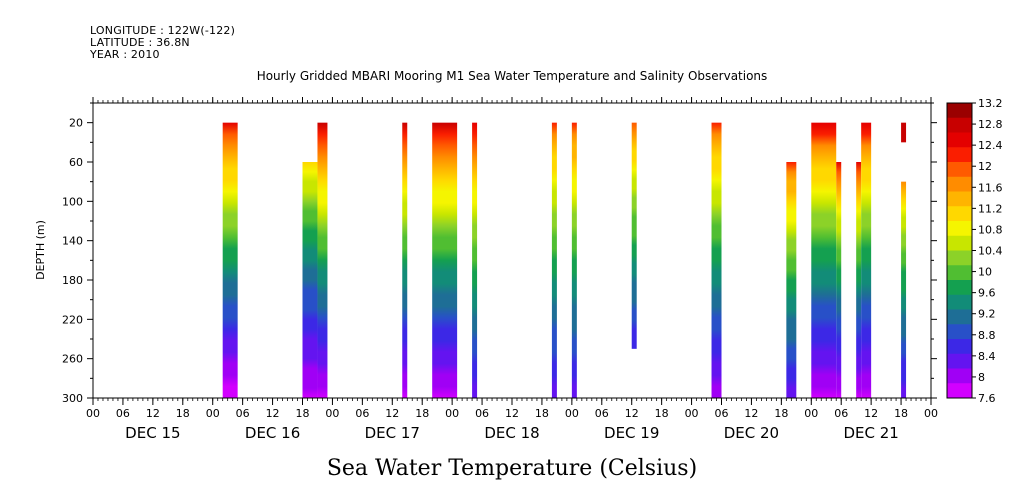 This screenshot has height=504, width=1009. I want to click on y-tick-label: 60, so click(76, 162).